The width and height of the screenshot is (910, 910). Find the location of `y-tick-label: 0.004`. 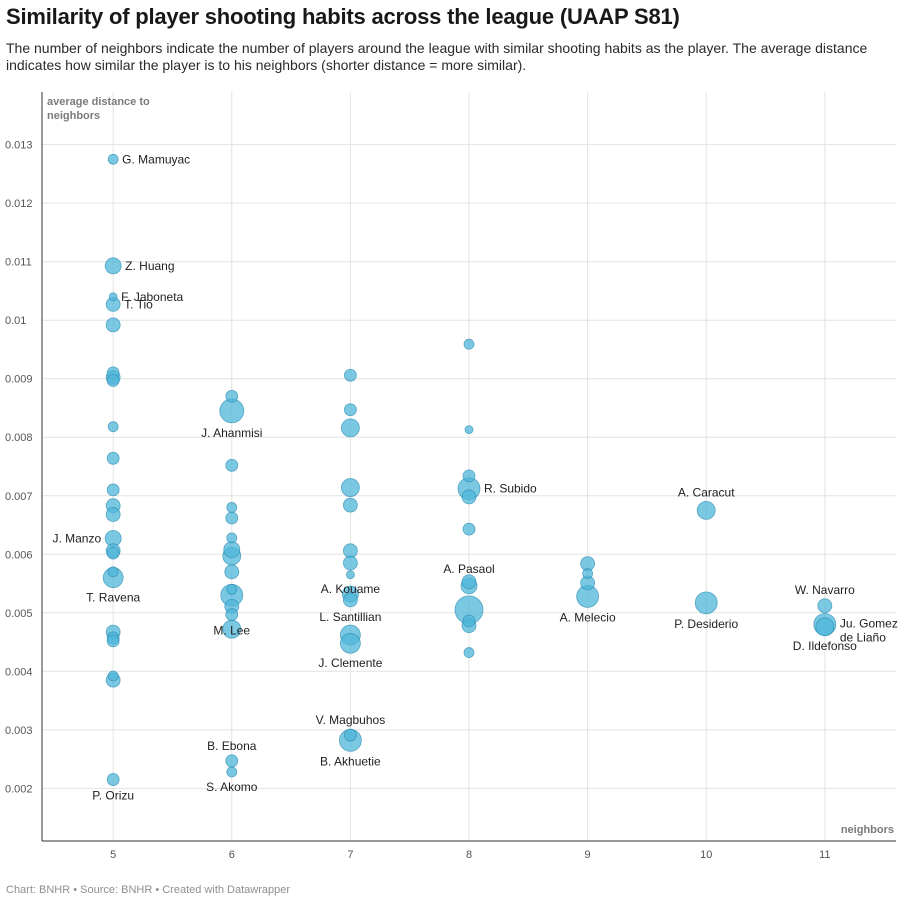

y-tick-label: 0.004 is located at coordinates (19, 672).